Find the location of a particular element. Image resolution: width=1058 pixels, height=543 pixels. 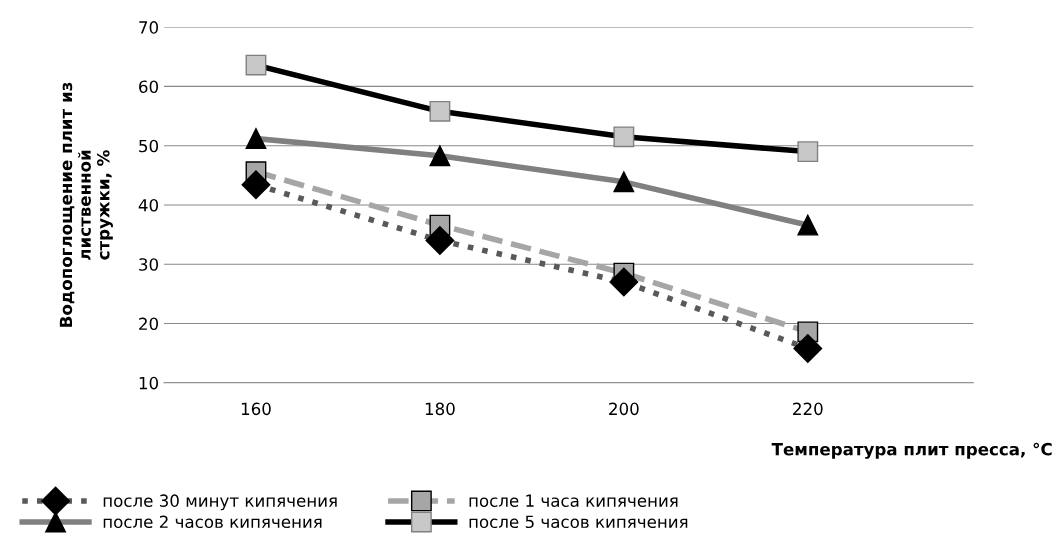

x-axis-title: Температура плит пресса, °C is located at coordinates (911, 450).